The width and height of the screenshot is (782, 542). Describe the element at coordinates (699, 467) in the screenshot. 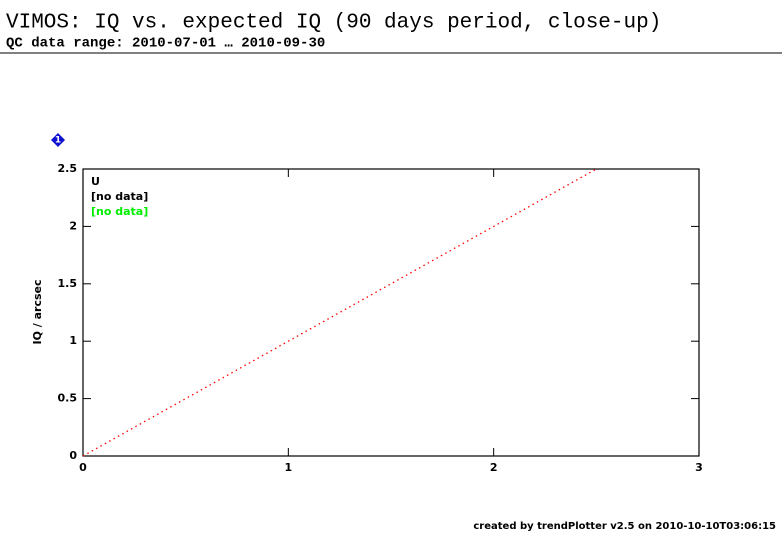

I see `x-tick-label: 3` at that location.